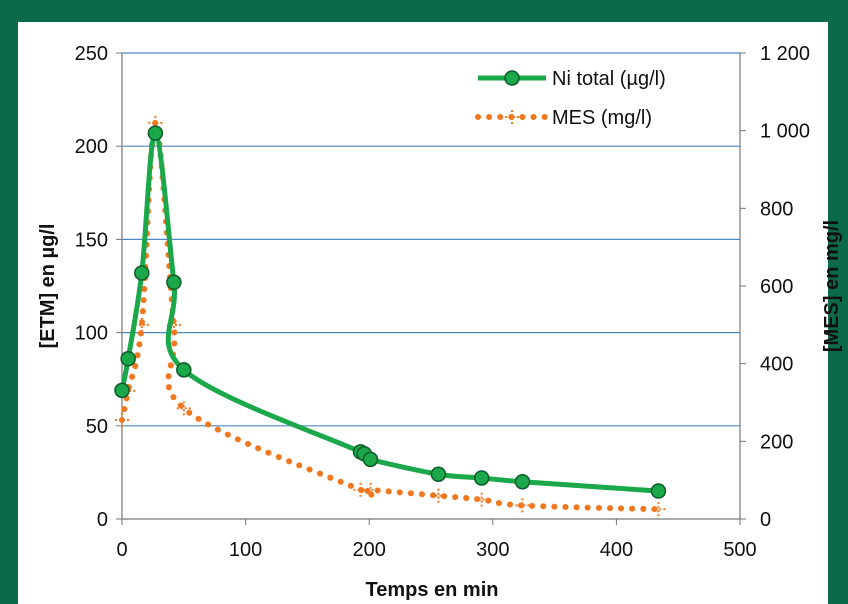 The image size is (848, 604). Describe the element at coordinates (785, 132) in the screenshot. I see `y-right-tick-label: 1 000` at that location.